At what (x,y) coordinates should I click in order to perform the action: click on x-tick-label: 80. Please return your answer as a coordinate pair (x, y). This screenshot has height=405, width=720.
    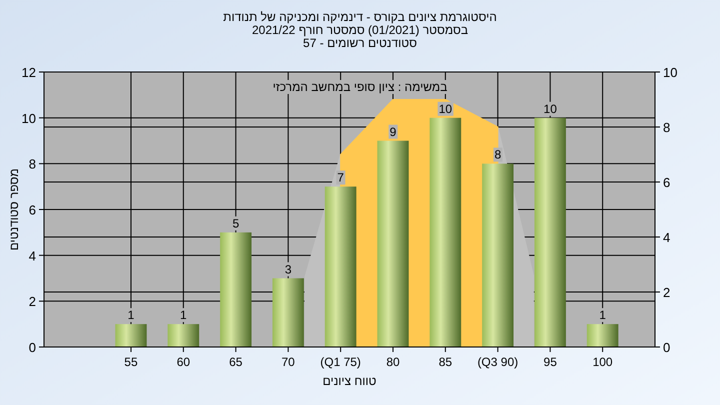
    Looking at the image, I should click on (393, 362).